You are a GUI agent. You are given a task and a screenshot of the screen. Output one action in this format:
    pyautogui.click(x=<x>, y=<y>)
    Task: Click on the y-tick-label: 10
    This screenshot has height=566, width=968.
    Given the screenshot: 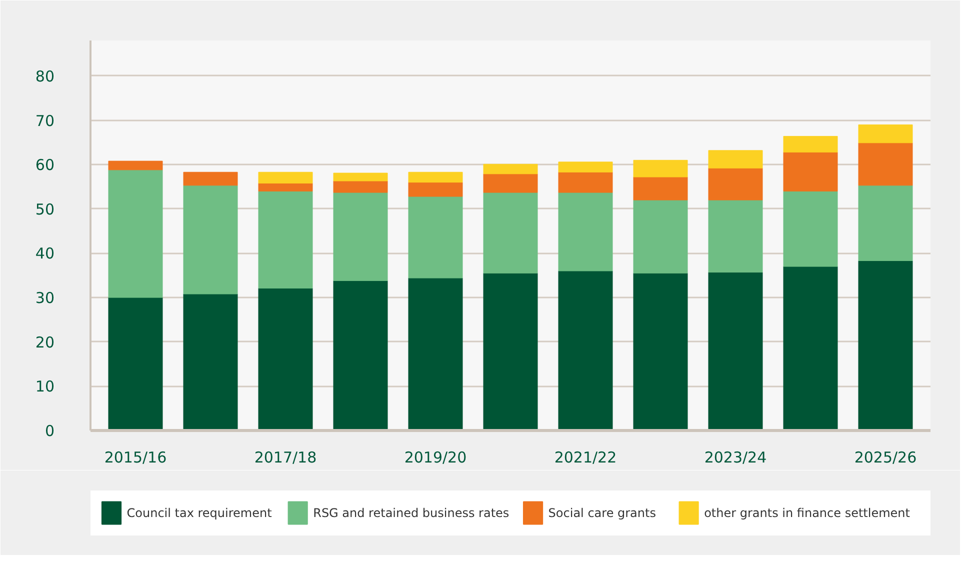 What is the action you would take?
    pyautogui.click(x=45, y=387)
    